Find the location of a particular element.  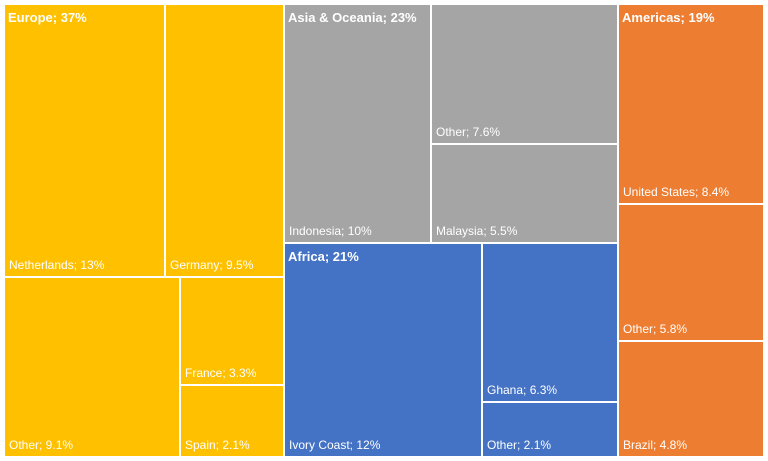

tile-europe-spain: Spain; 2.1% is located at coordinates (232, 421).